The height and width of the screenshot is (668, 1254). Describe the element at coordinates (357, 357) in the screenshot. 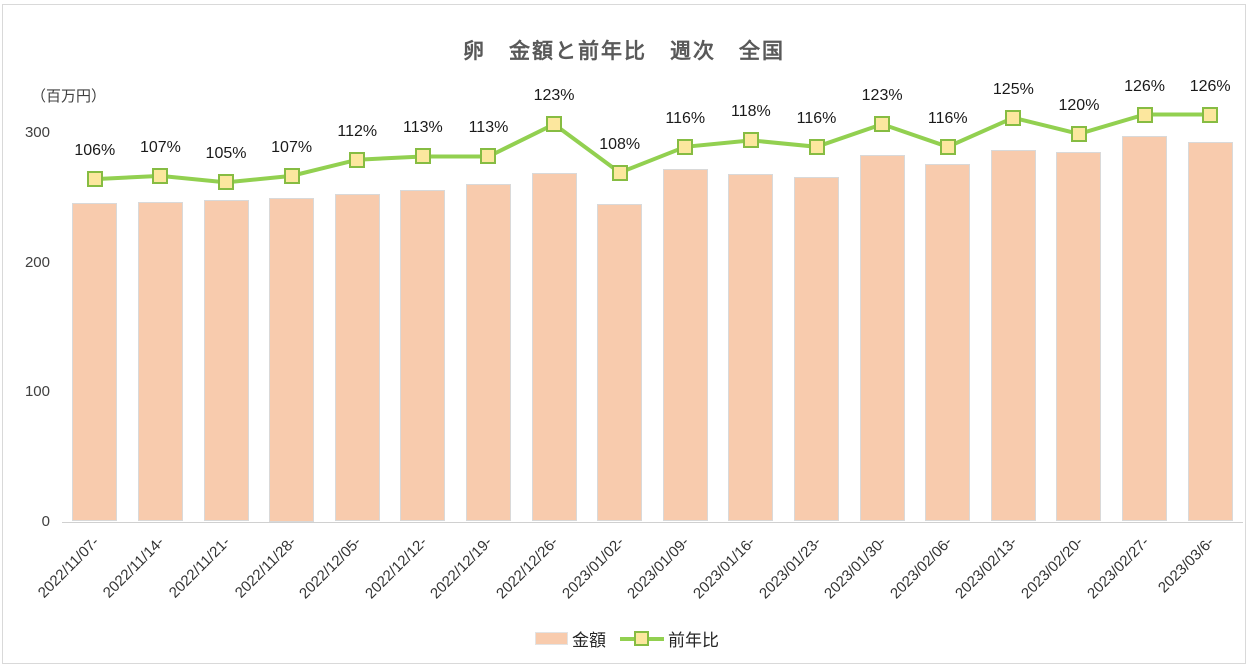

I see `bar-2022/12/05-` at that location.